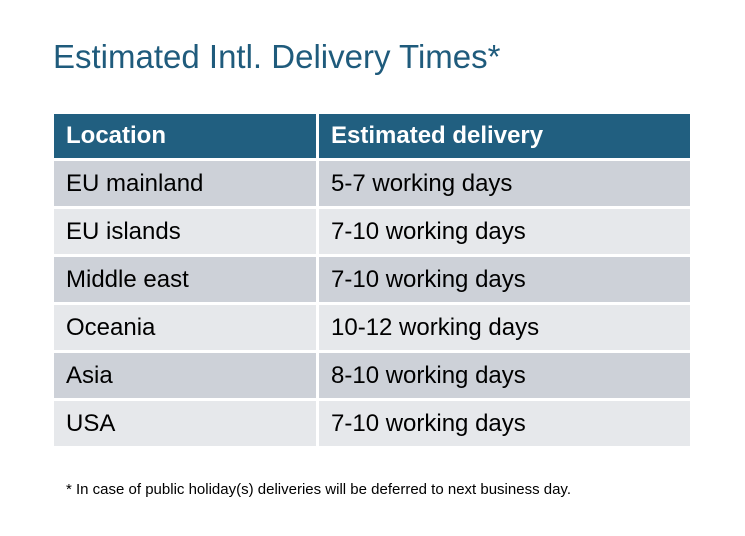  I want to click on table-row: EU mainland 5-7 working days, so click(372, 183).